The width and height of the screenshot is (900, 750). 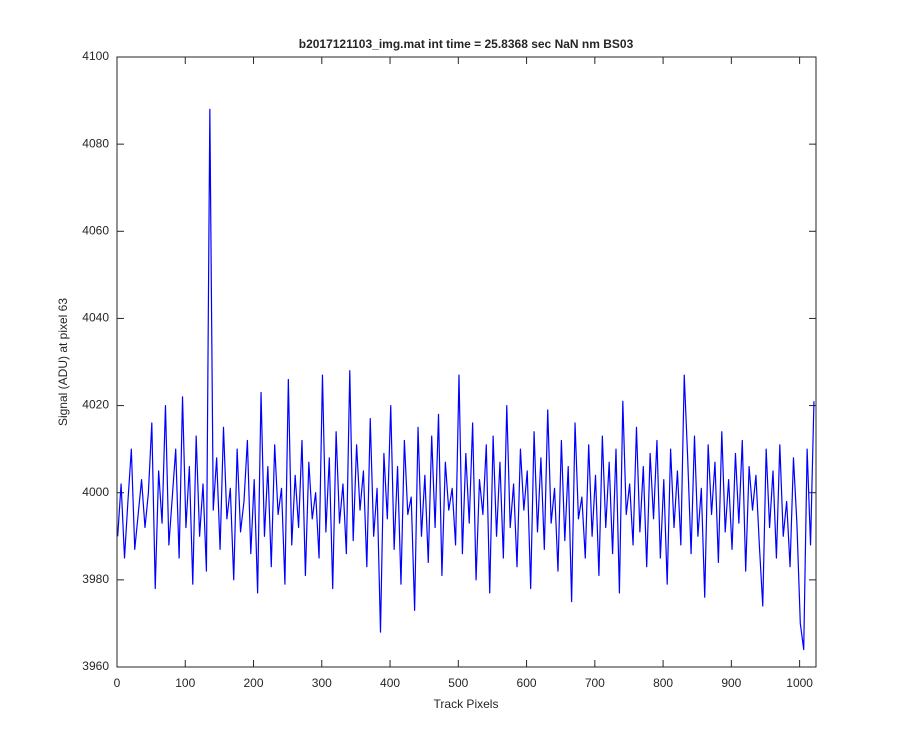 What do you see at coordinates (95, 666) in the screenshot?
I see `y-tick-label: 3960` at bounding box center [95, 666].